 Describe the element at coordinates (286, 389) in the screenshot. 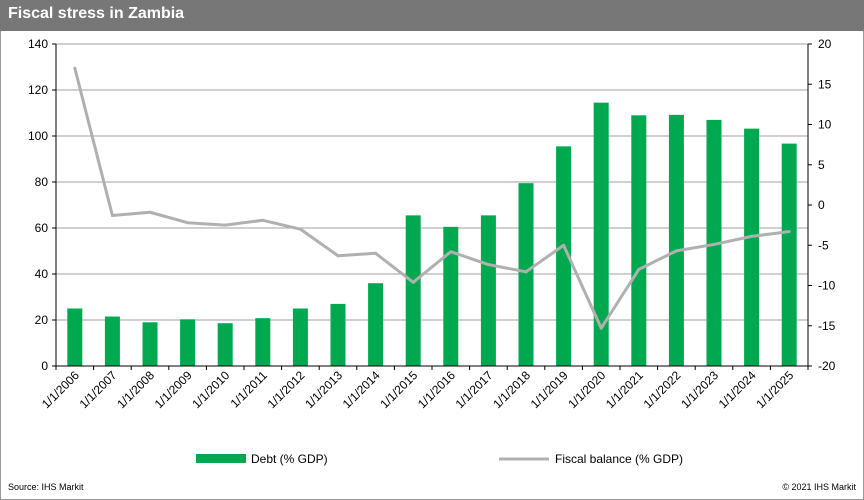

I see `x-tick-label: 1/1/2012` at that location.